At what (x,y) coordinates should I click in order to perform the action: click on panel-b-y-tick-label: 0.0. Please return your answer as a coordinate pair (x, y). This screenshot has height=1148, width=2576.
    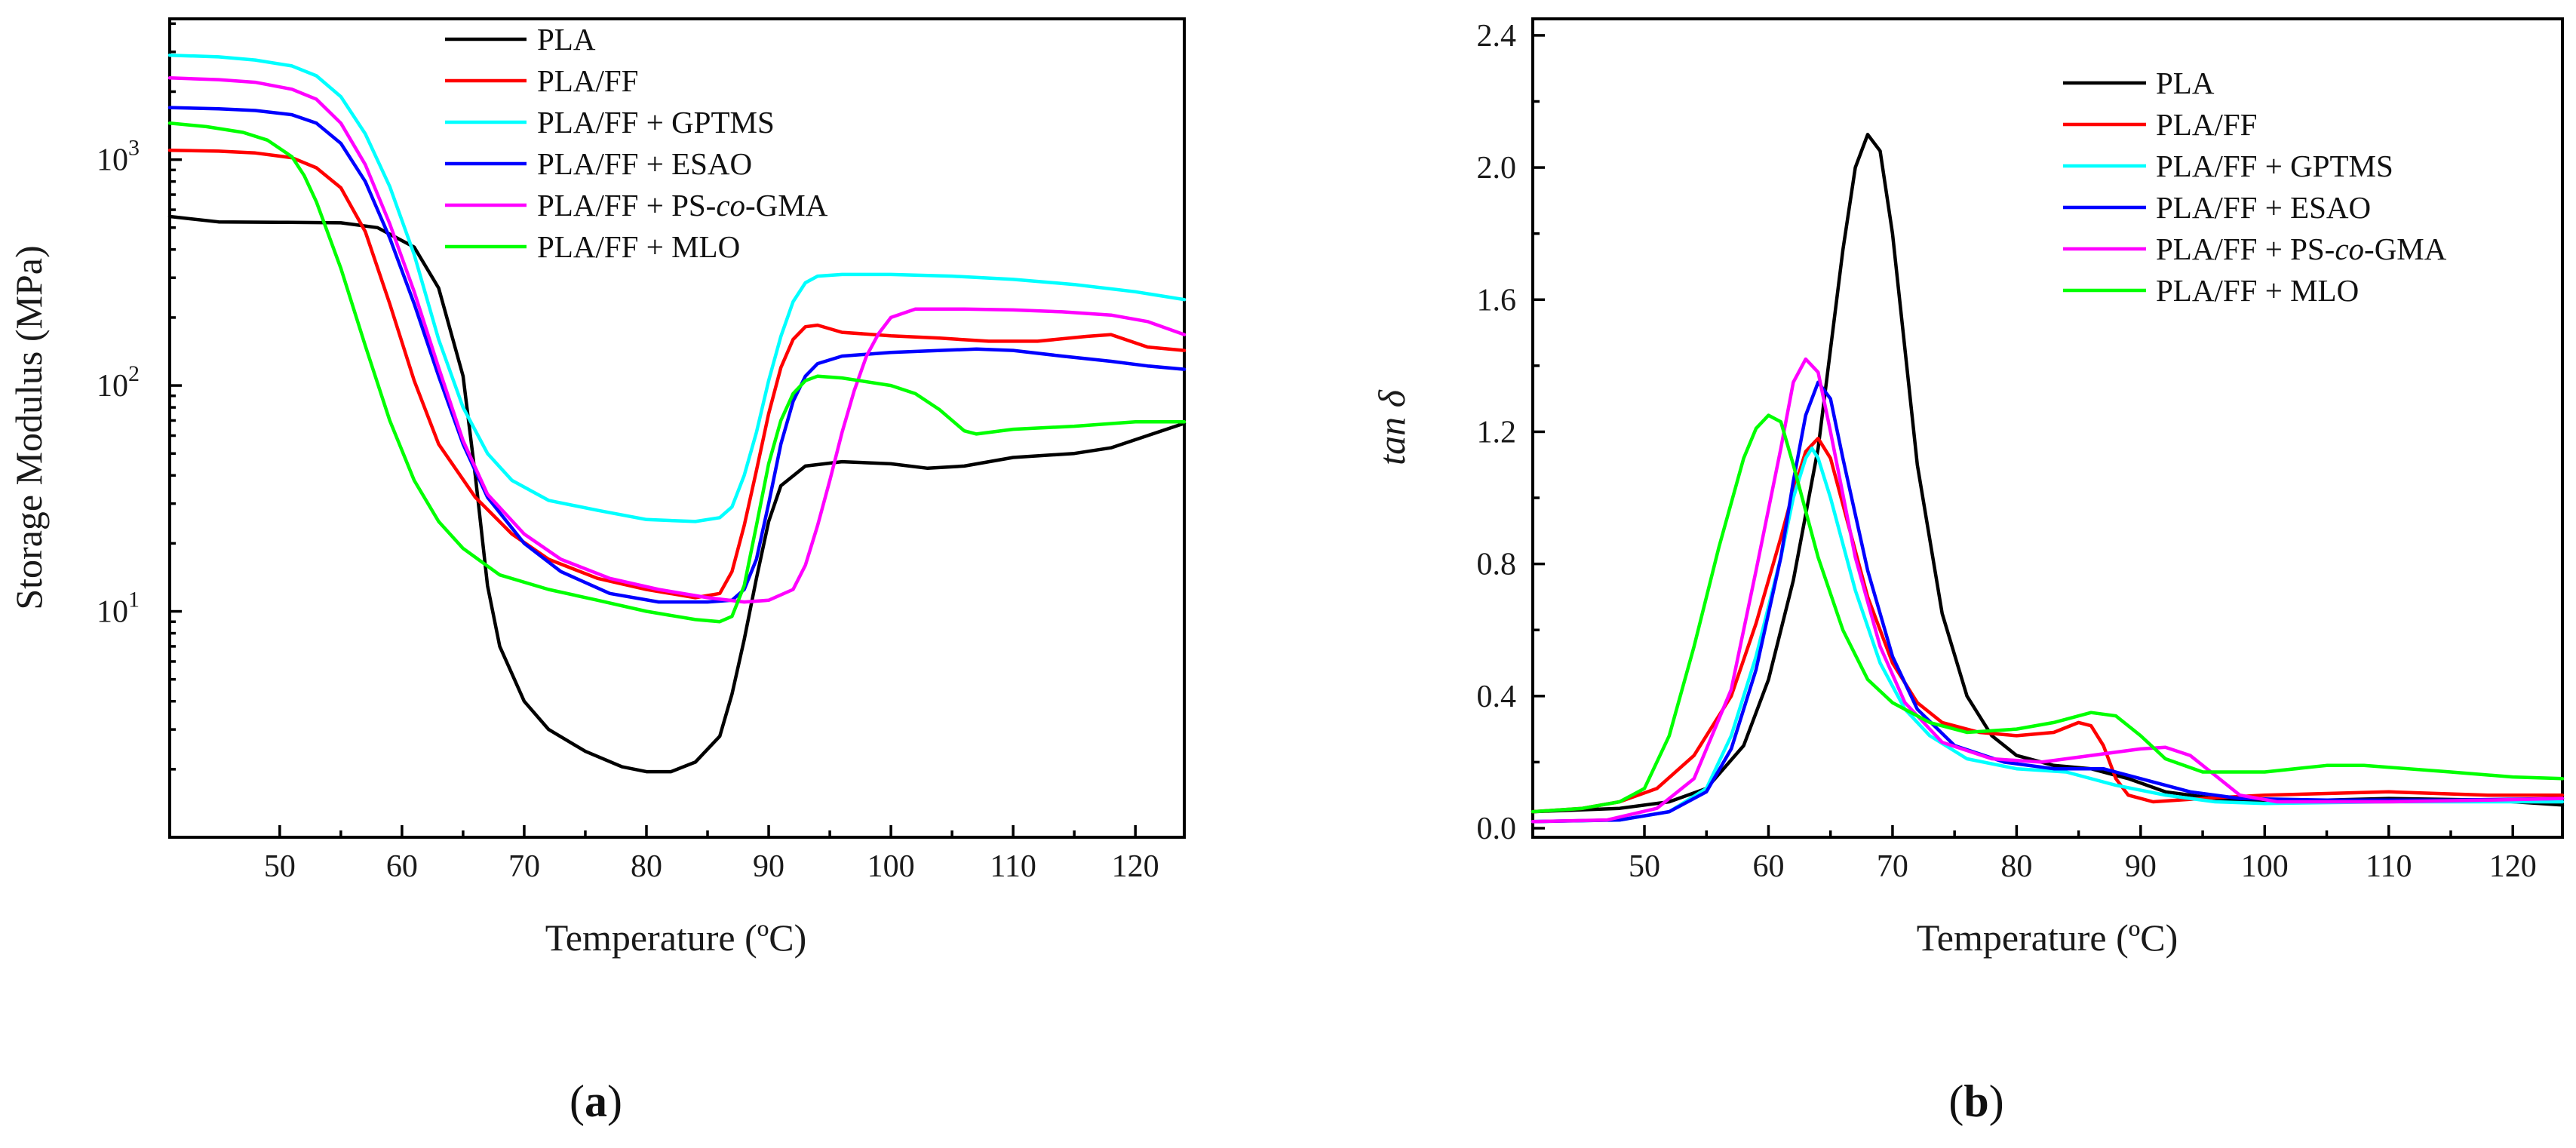
    Looking at the image, I should click on (1497, 829).